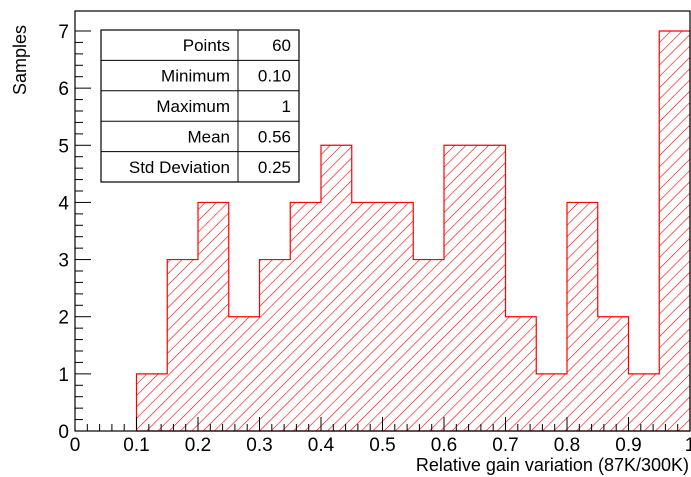 Image resolution: width=691 pixels, height=477 pixels. I want to click on y-axis-ticks: 0 1 2 3 4 5 6 7, so click(74, 232).